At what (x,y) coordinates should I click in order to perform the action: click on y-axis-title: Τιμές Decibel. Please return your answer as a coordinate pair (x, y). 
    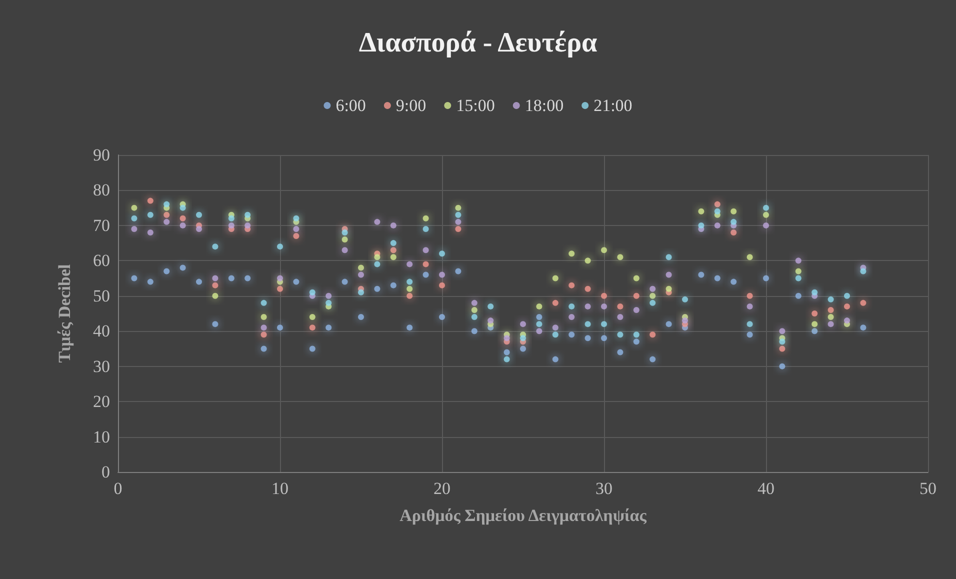
    Looking at the image, I should click on (64, 313).